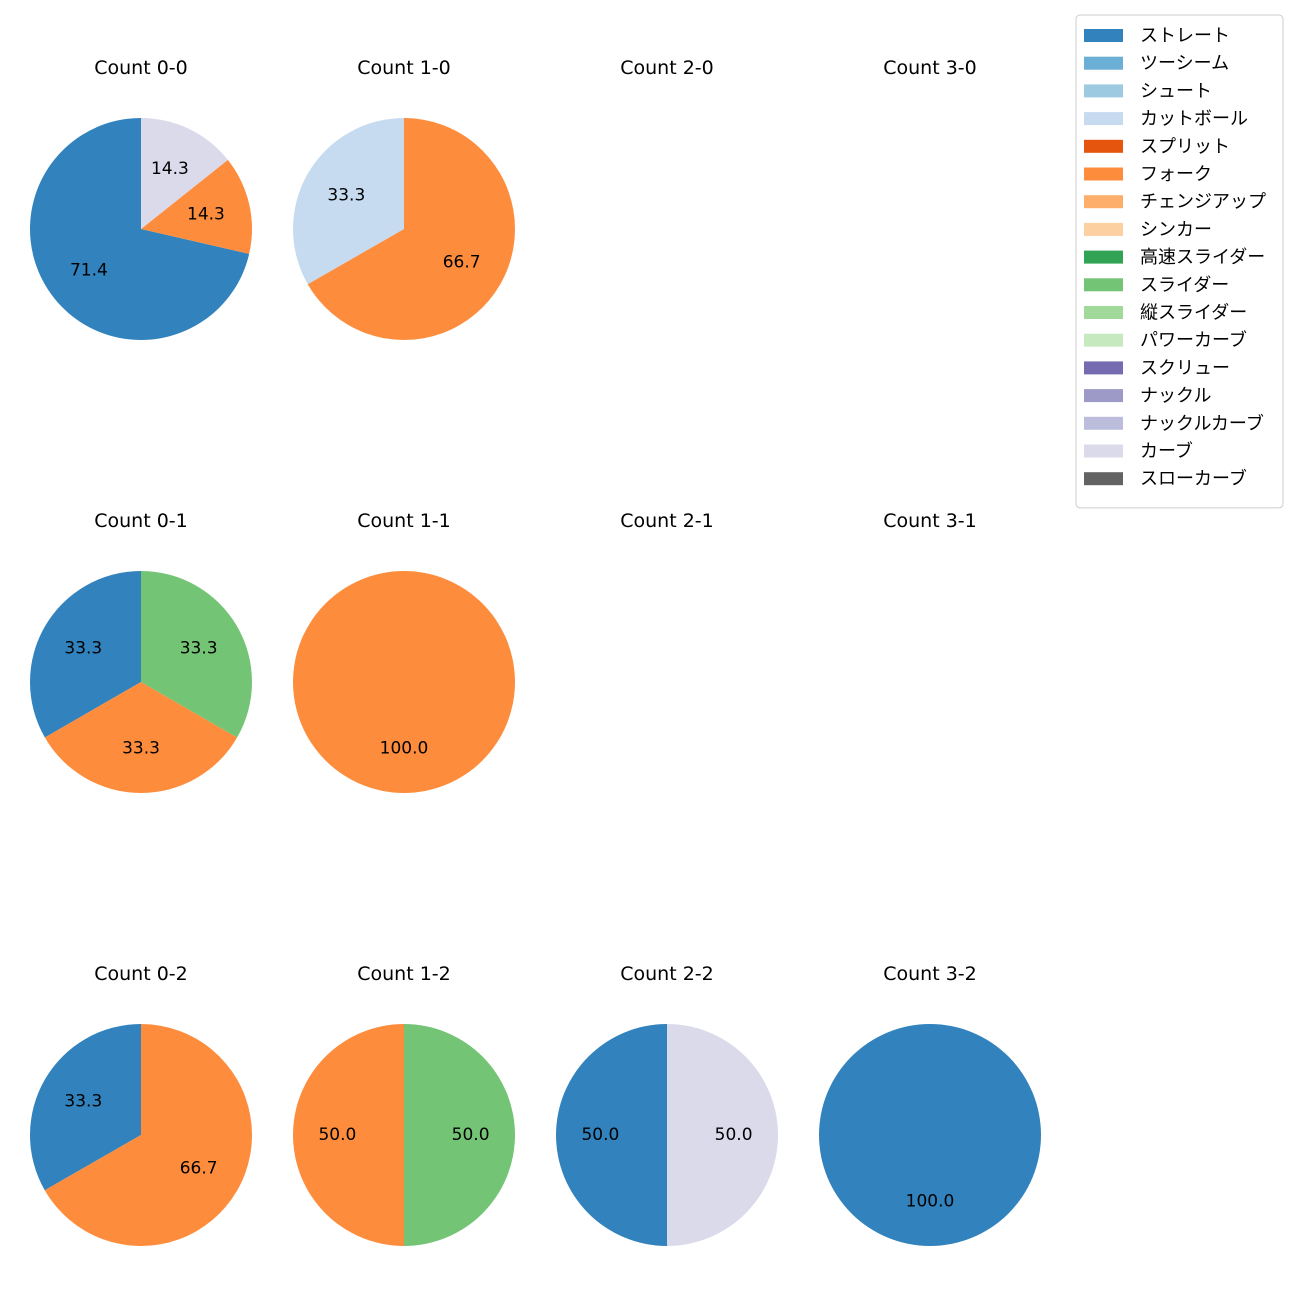 This screenshot has width=1300, height=1300. What do you see at coordinates (930, 521) in the screenshot?
I see `pie-subplot-8: Count 3-1` at bounding box center [930, 521].